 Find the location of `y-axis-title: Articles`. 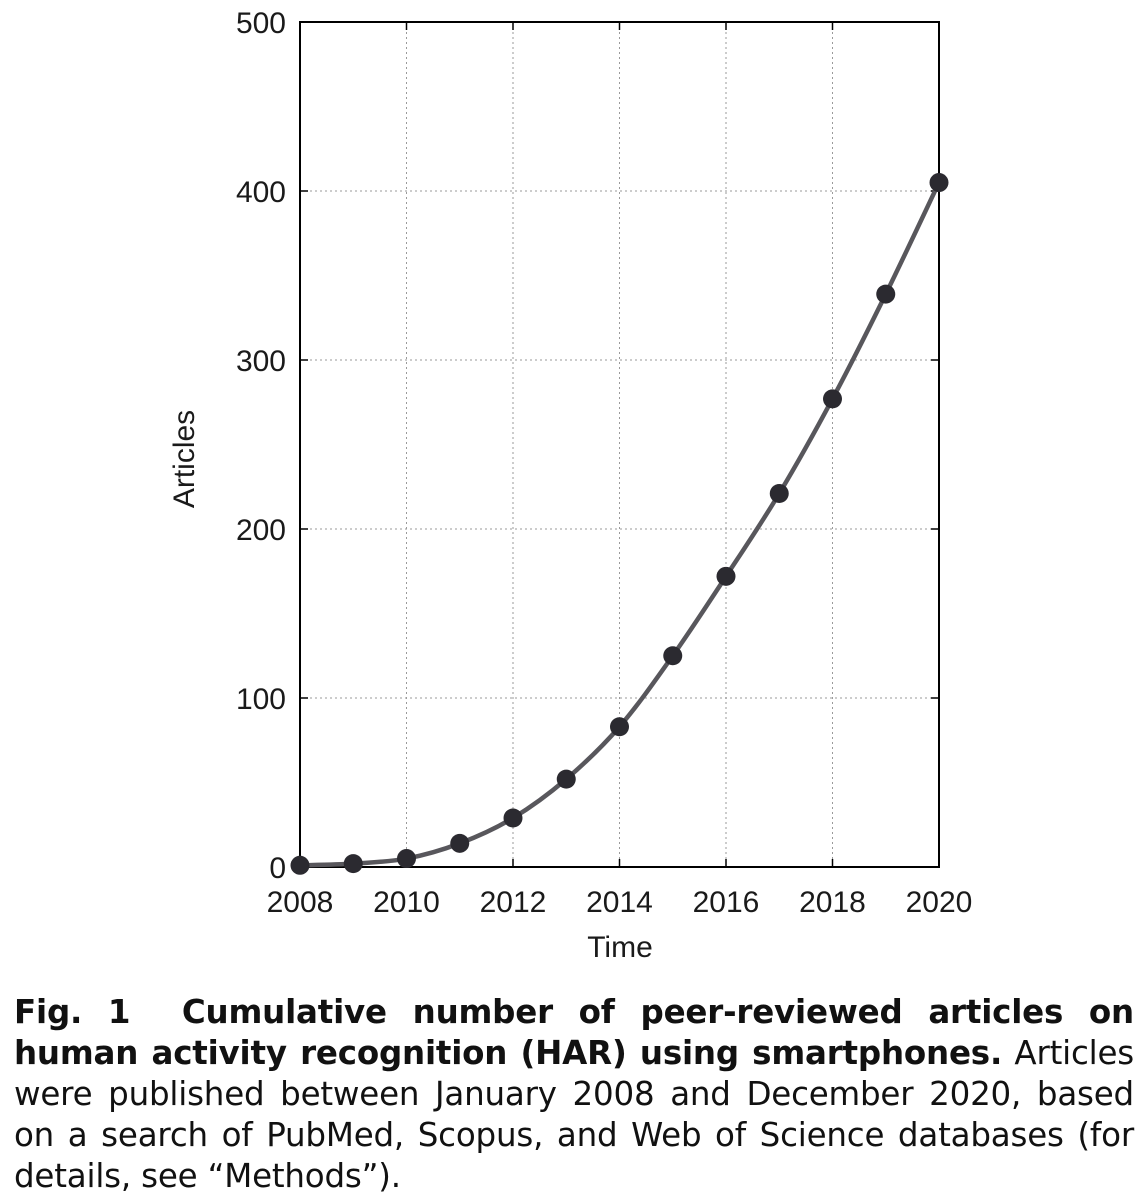

y-axis-title: Articles is located at coordinates (184, 459).